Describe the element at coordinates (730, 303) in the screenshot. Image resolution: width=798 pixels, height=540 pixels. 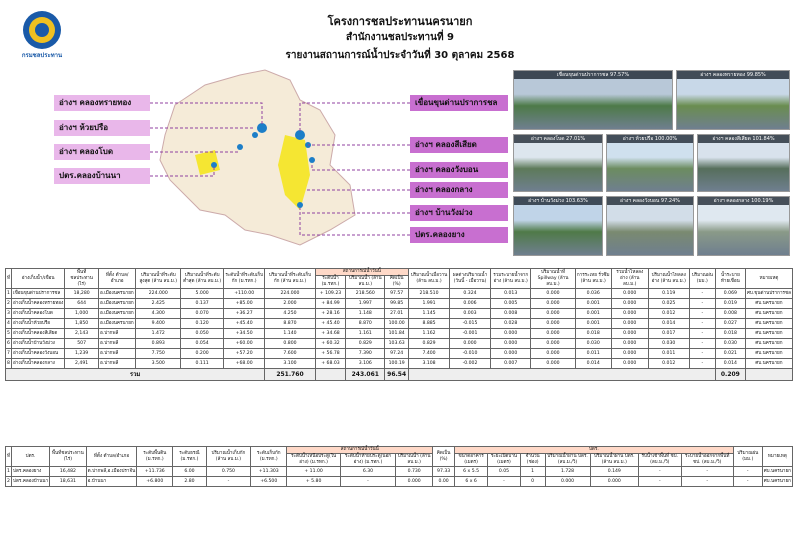
I see `cell: 0.019` at that location.